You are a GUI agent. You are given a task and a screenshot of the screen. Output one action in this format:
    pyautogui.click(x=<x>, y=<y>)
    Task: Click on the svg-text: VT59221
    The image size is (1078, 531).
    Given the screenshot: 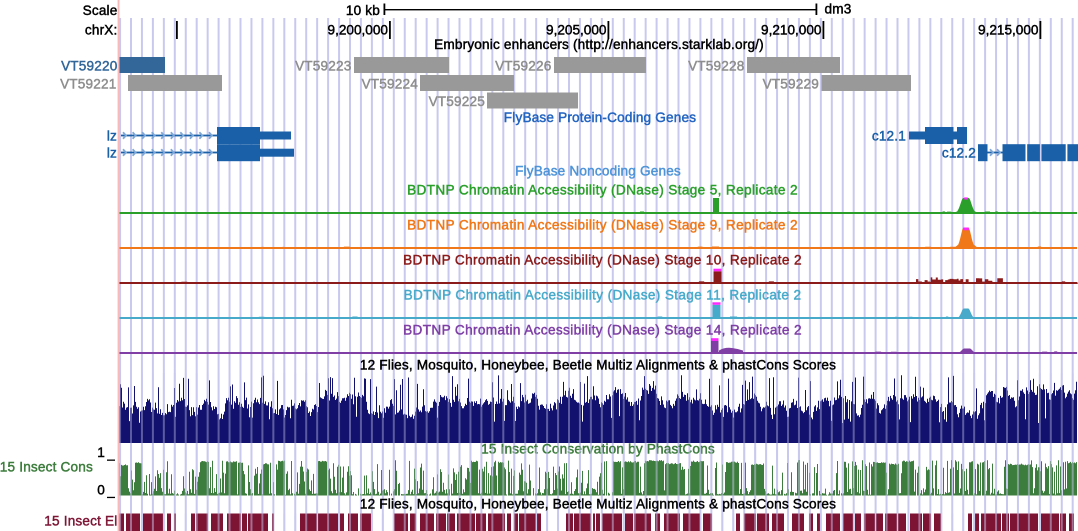 What is the action you would take?
    pyautogui.click(x=88, y=84)
    